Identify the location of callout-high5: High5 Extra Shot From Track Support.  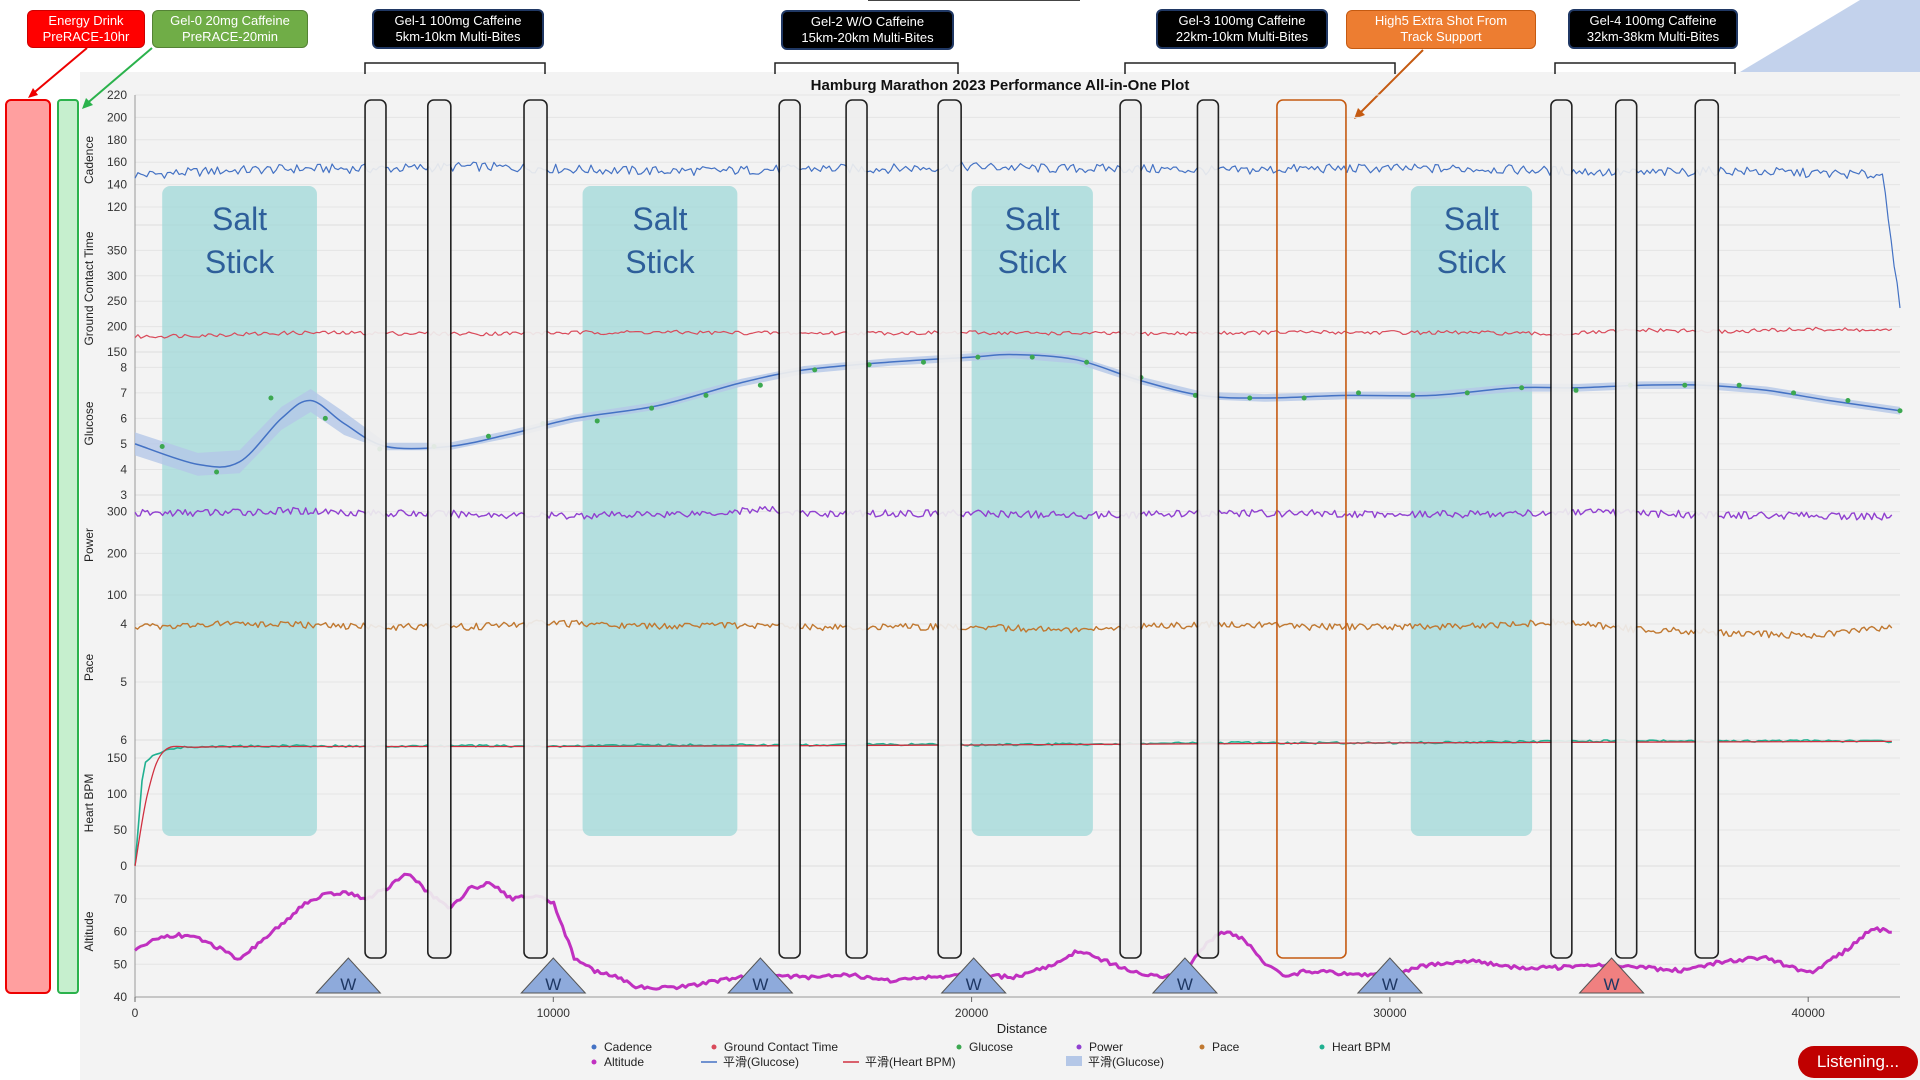
(1441, 29).